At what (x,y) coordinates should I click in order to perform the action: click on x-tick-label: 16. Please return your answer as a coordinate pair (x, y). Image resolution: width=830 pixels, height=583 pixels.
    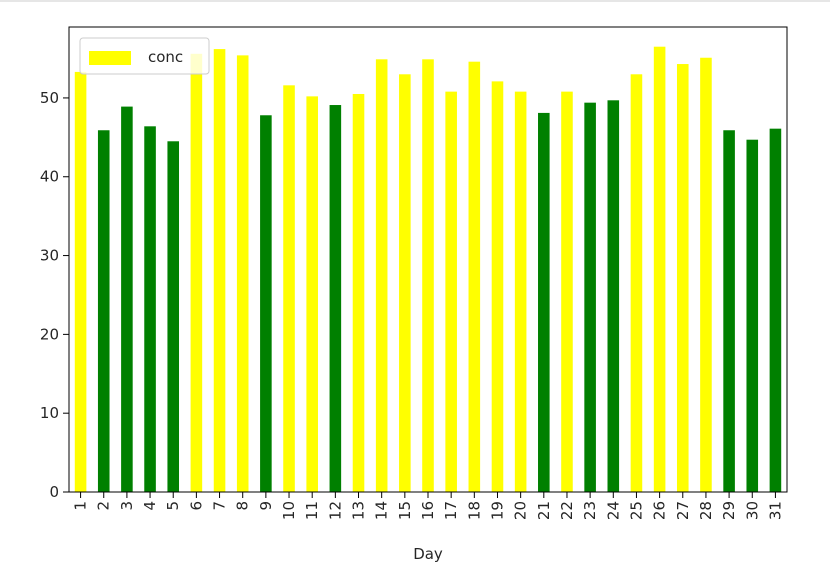
    Looking at the image, I should click on (428, 510).